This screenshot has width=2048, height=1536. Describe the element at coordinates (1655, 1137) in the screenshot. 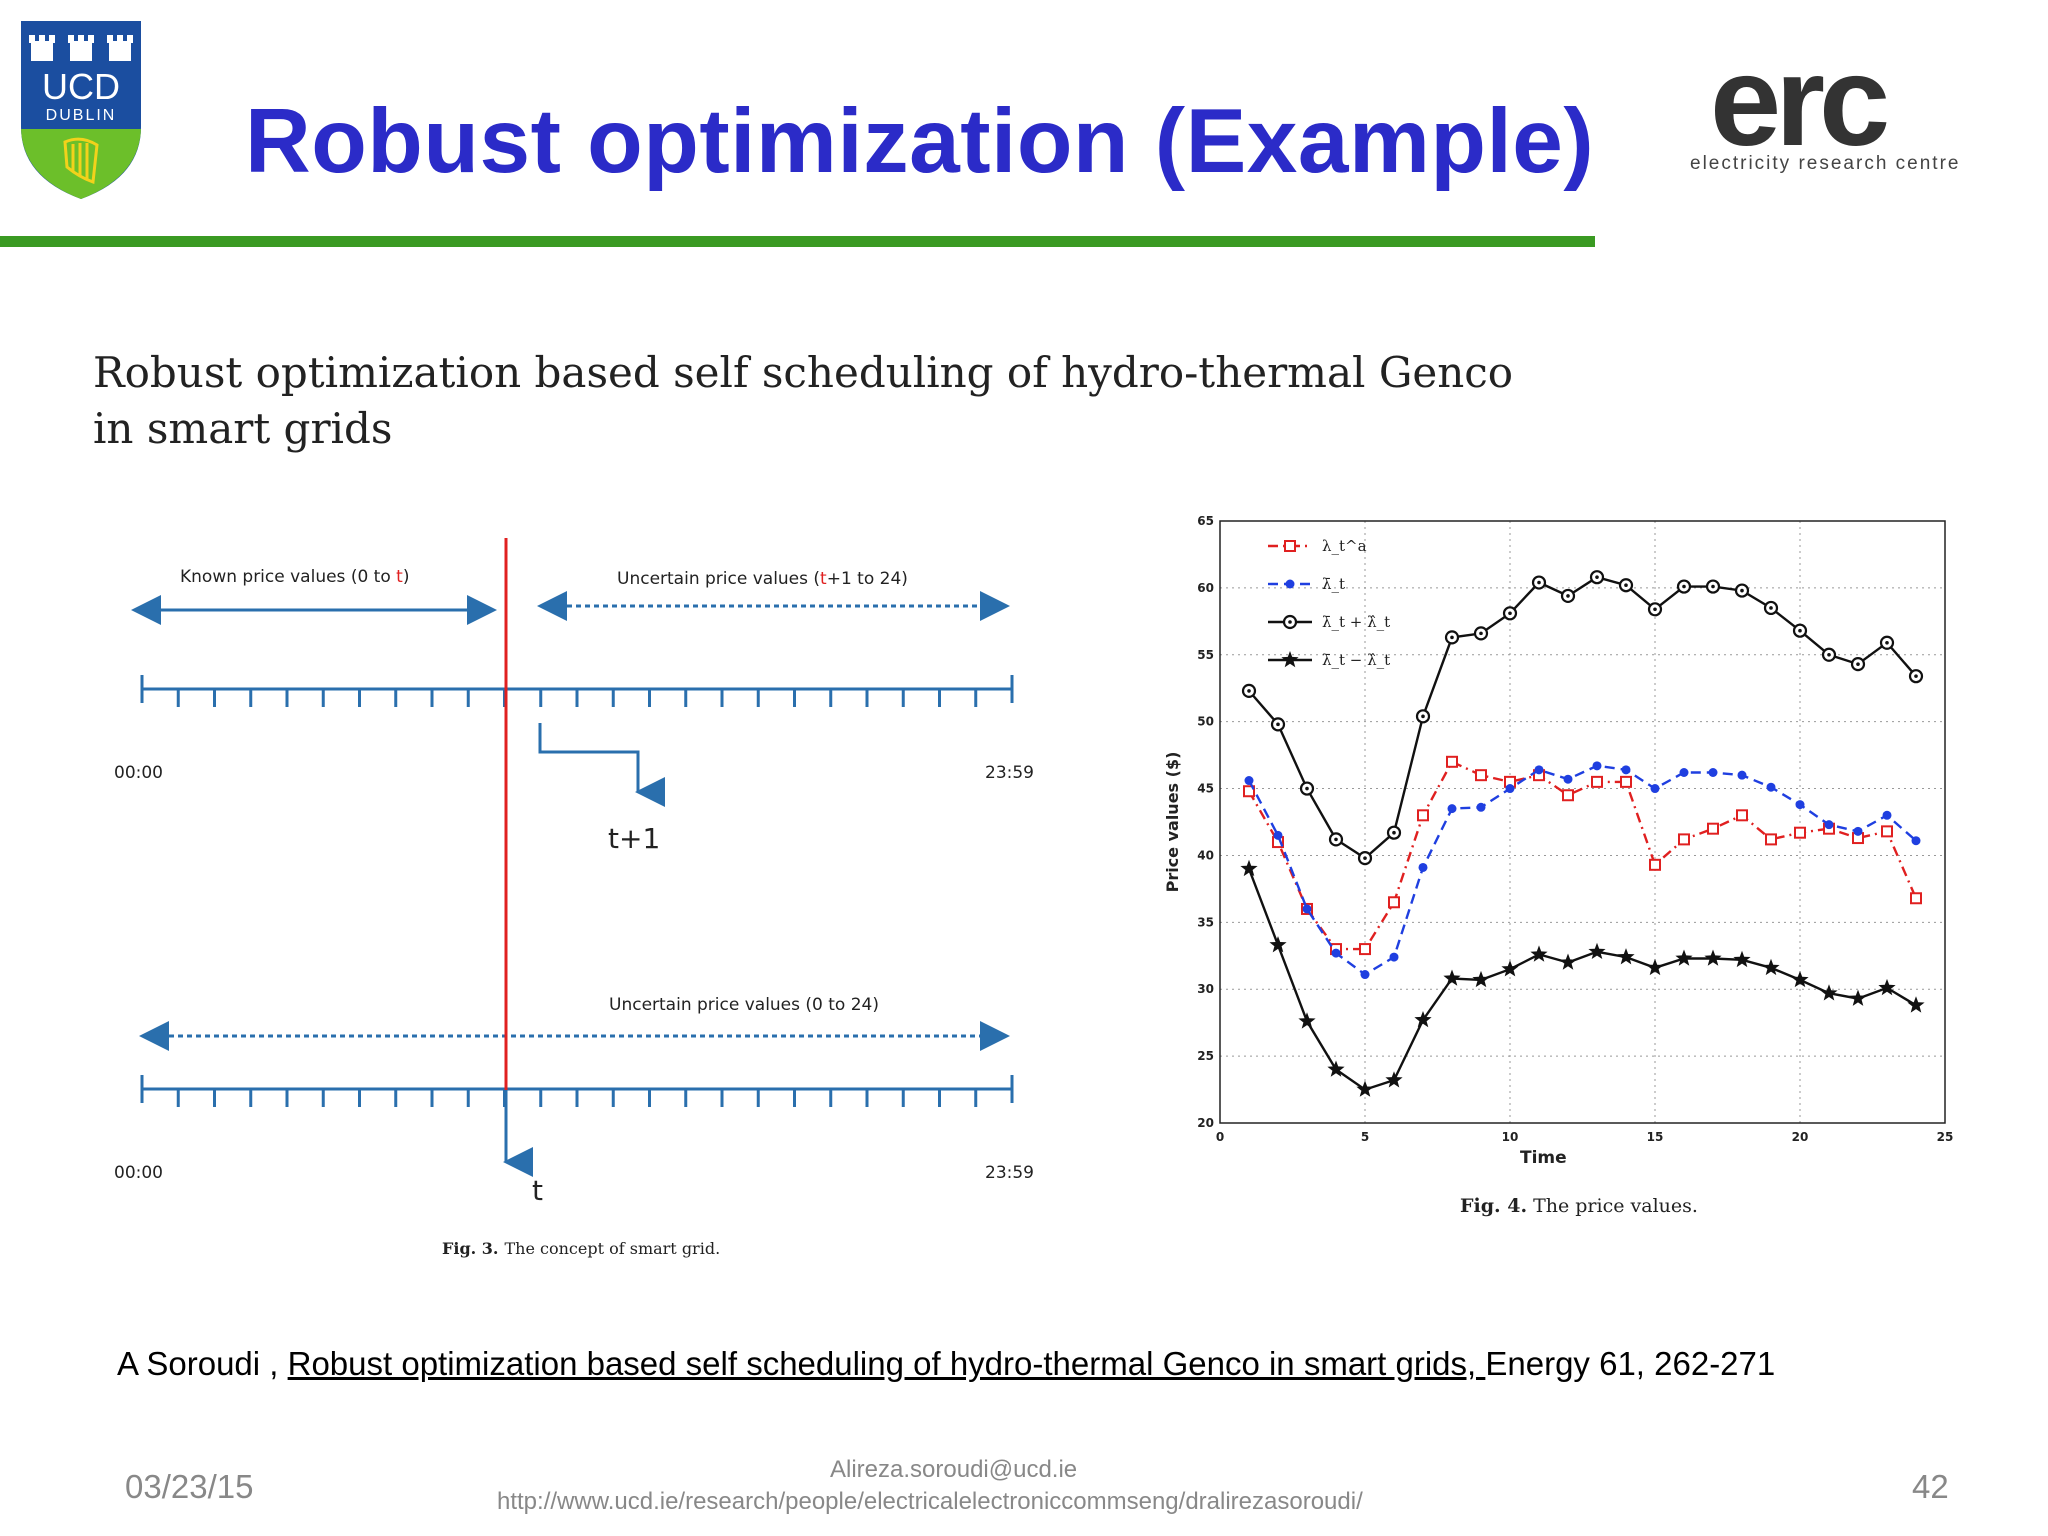

I see `chart-x-tick-label: 15` at that location.